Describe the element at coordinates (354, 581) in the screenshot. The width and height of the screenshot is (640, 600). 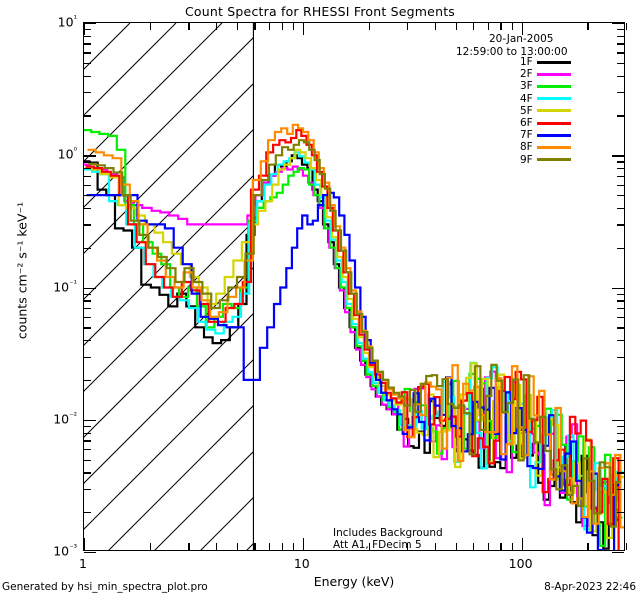
I see `x-axis-title: Energy (keV)` at that location.